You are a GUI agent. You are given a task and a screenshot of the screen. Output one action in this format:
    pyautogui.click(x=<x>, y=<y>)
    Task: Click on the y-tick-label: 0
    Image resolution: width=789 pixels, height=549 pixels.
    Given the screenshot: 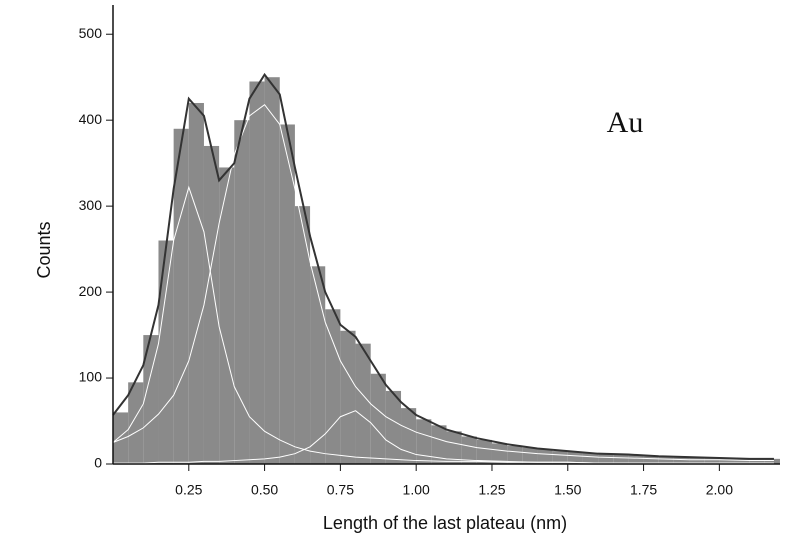 What is the action you would take?
    pyautogui.click(x=98, y=463)
    